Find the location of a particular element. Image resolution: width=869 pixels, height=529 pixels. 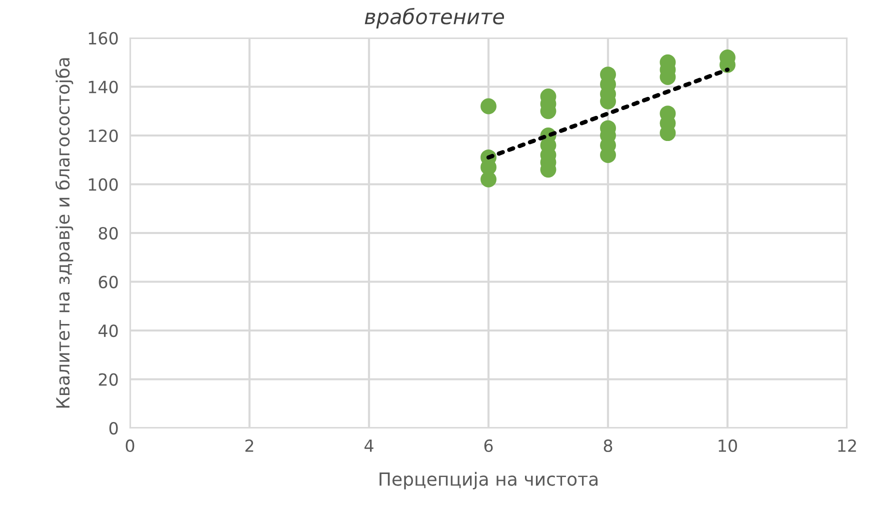

x-axis-title: Перцепција на чистота is located at coordinates (489, 481).